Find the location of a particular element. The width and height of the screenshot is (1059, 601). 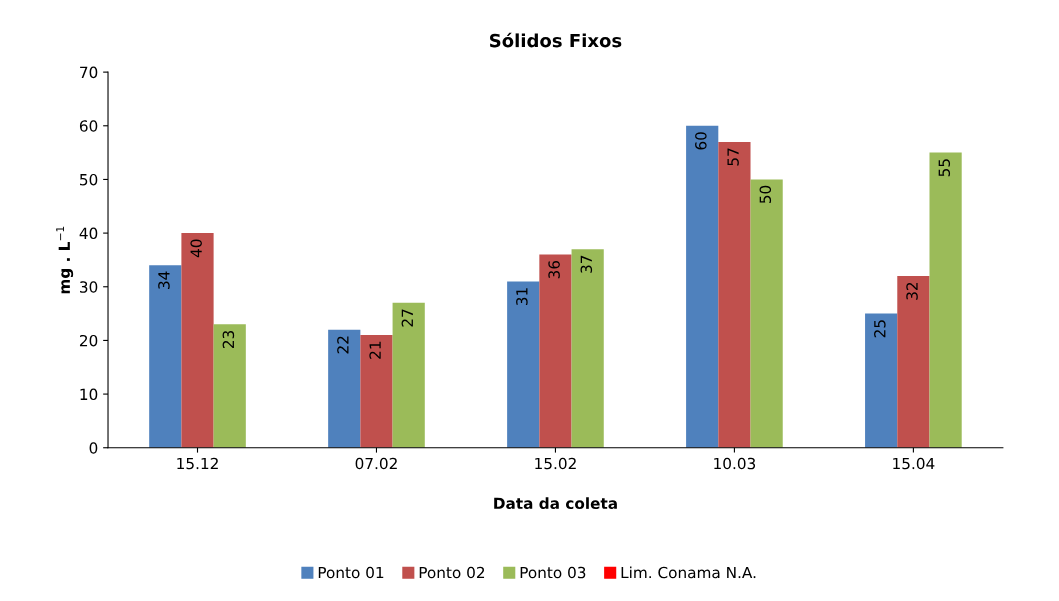

y-tick-label: 30 is located at coordinates (89, 287).